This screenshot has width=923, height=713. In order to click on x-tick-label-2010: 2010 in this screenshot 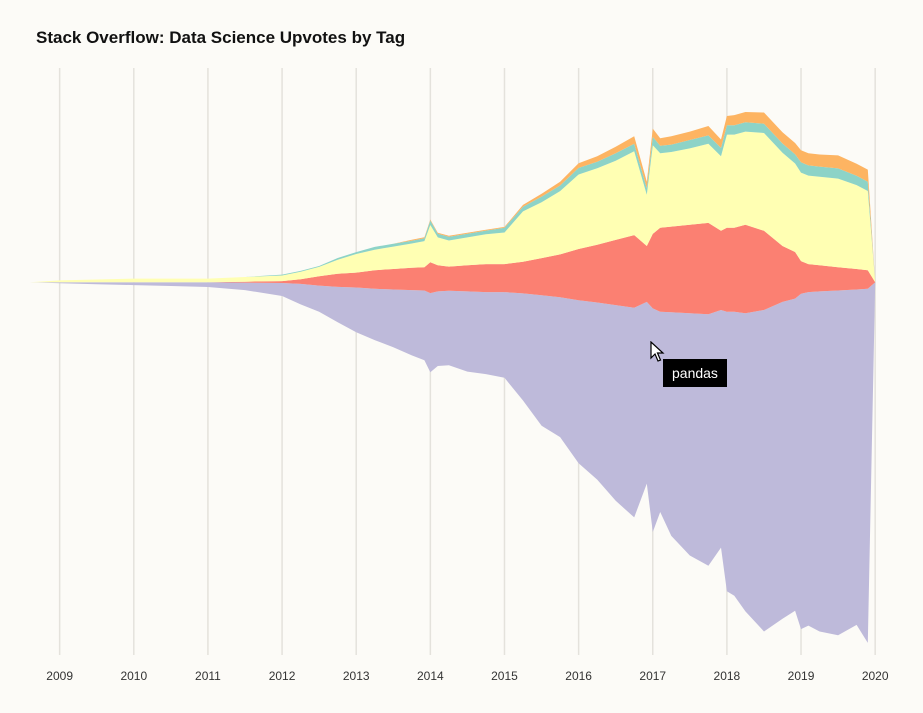, I will do `click(133, 676)`.